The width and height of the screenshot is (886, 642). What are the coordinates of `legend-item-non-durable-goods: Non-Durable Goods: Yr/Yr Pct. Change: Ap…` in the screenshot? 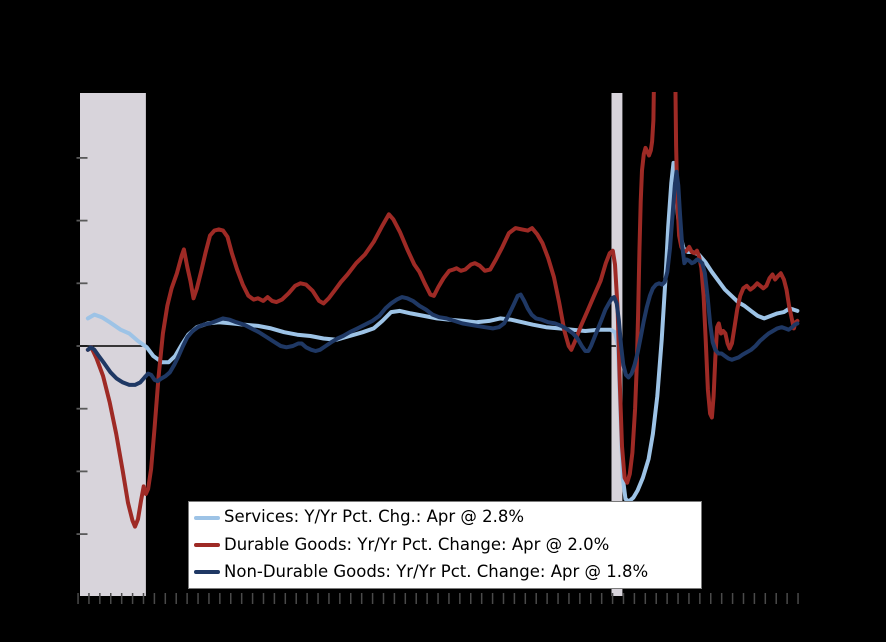 It's located at (444, 572).